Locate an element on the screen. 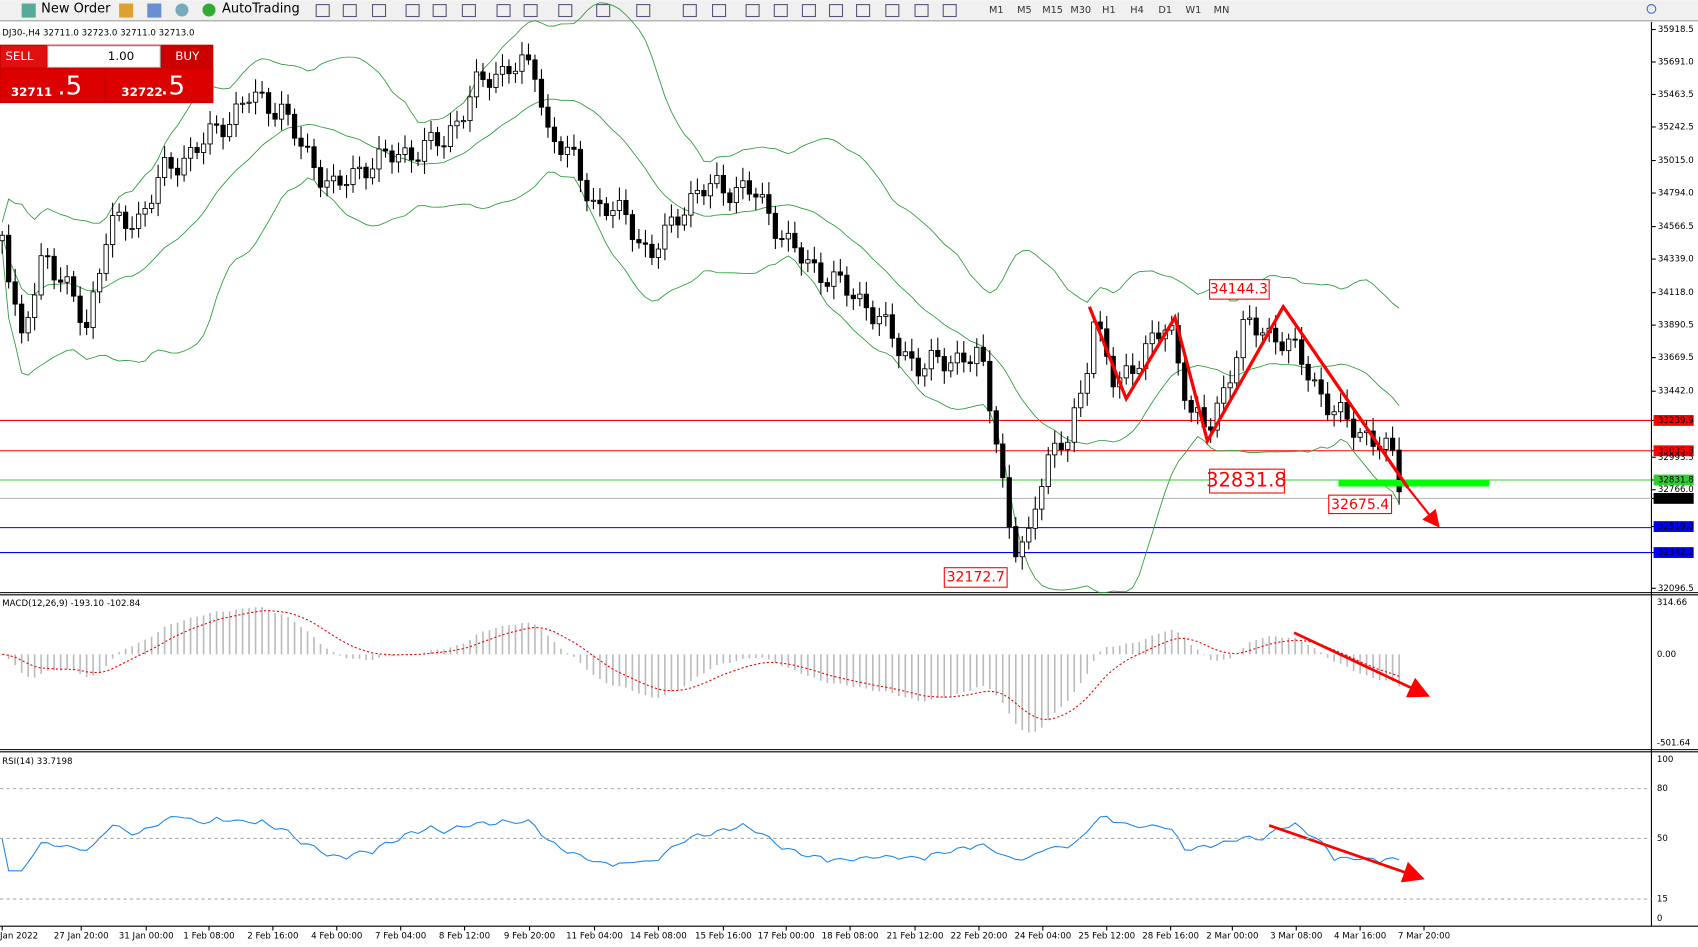 This screenshot has width=1698, height=947. timeframe-button: D1 is located at coordinates (1165, 10).